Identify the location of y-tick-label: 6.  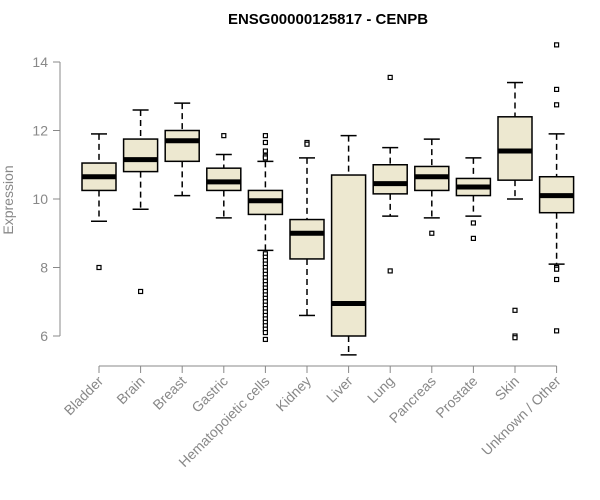
(44, 336).